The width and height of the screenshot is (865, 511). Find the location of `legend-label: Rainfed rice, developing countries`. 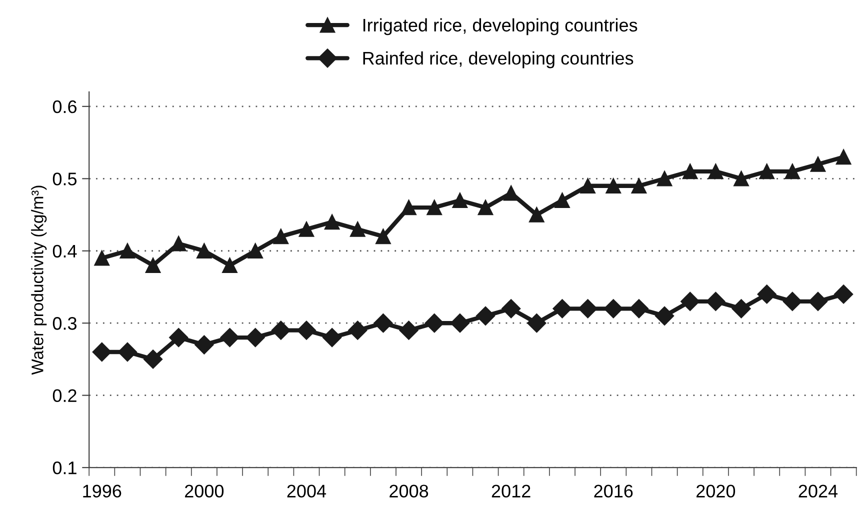

legend-label: Rainfed rice, developing countries is located at coordinates (498, 59).